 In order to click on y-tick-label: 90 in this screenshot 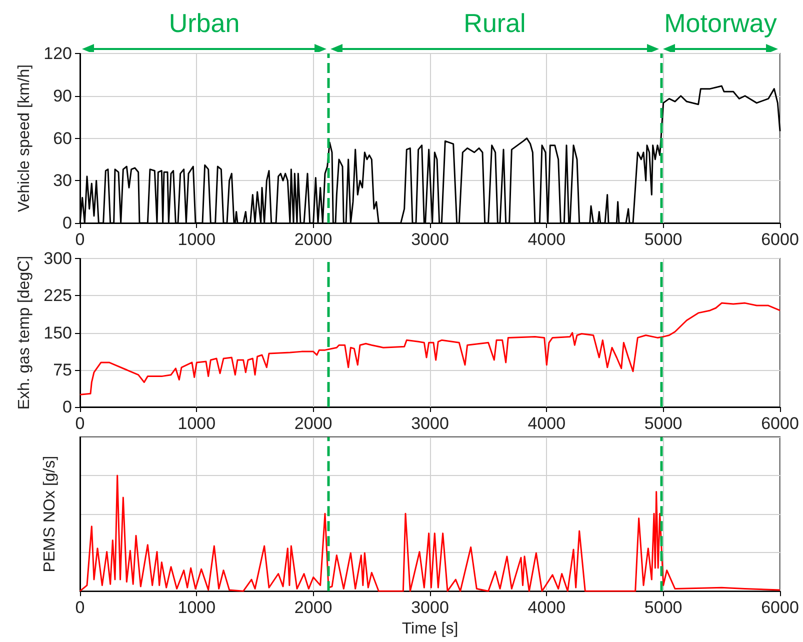, I will do `click(62, 96)`.